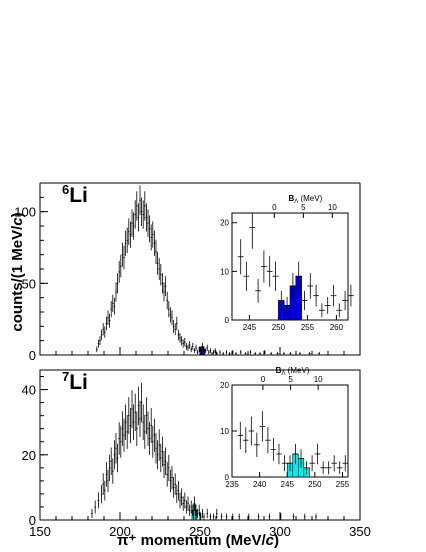 The width and height of the screenshot is (426, 552). Describe the element at coordinates (224, 271) in the screenshot. I see `inset-y-tick-label: 10` at that location.